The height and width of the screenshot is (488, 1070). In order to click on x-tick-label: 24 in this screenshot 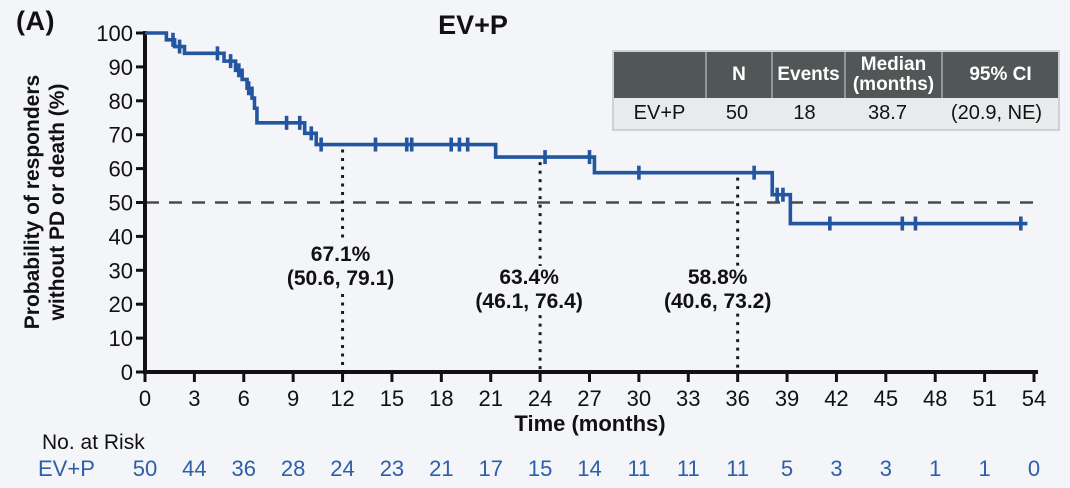, I will do `click(540, 398)`.